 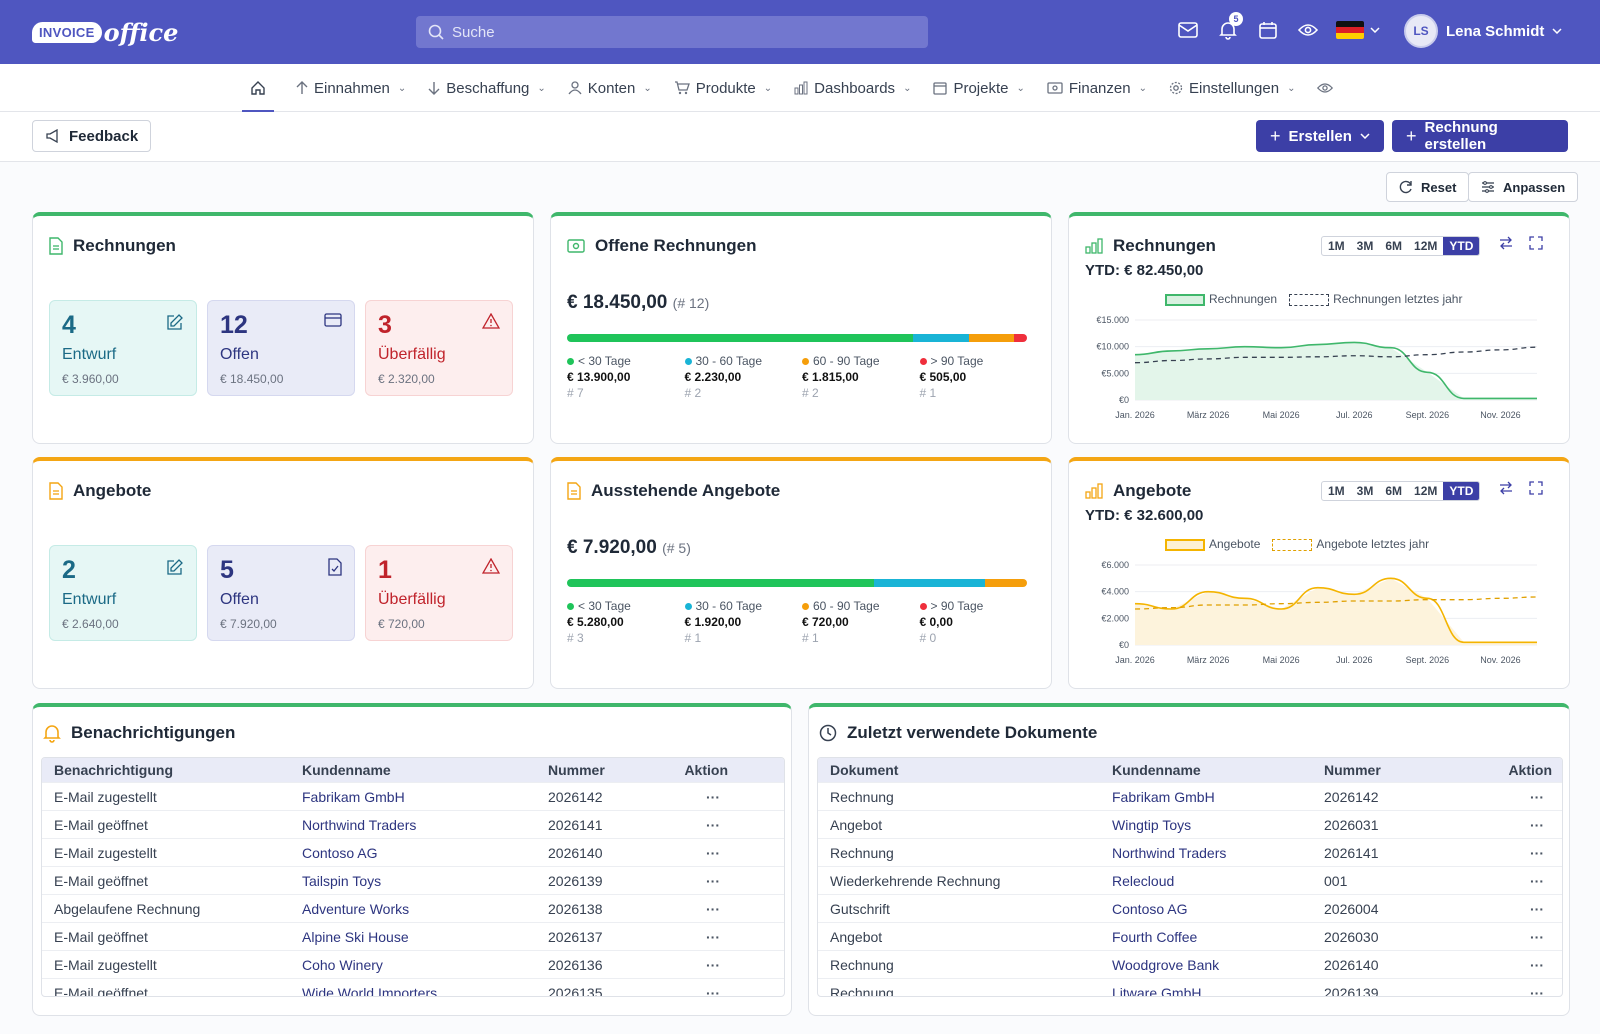 I want to click on customer-link: Wingtip Toys, so click(x=1152, y=824).